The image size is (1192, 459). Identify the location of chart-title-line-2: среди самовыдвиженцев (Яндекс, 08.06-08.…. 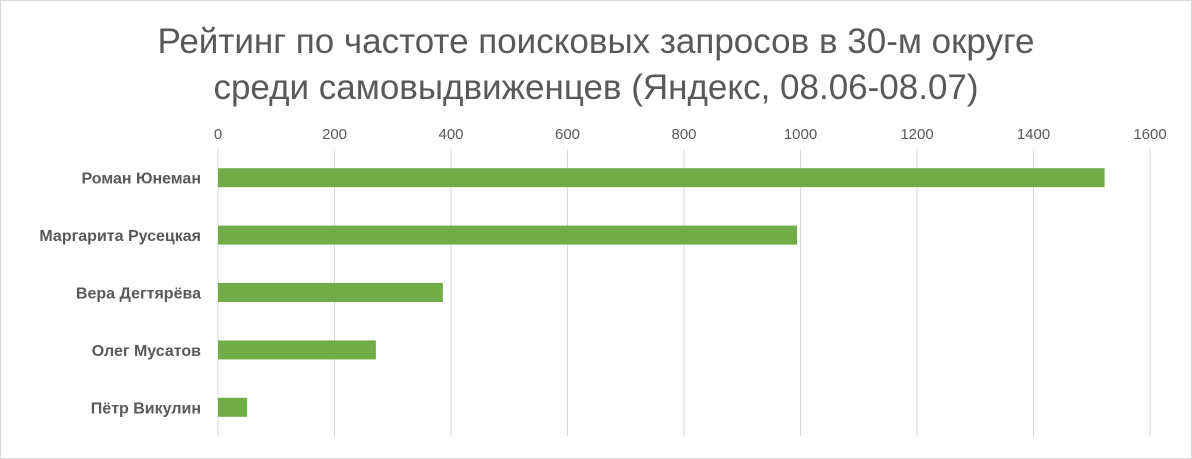
(596, 87).